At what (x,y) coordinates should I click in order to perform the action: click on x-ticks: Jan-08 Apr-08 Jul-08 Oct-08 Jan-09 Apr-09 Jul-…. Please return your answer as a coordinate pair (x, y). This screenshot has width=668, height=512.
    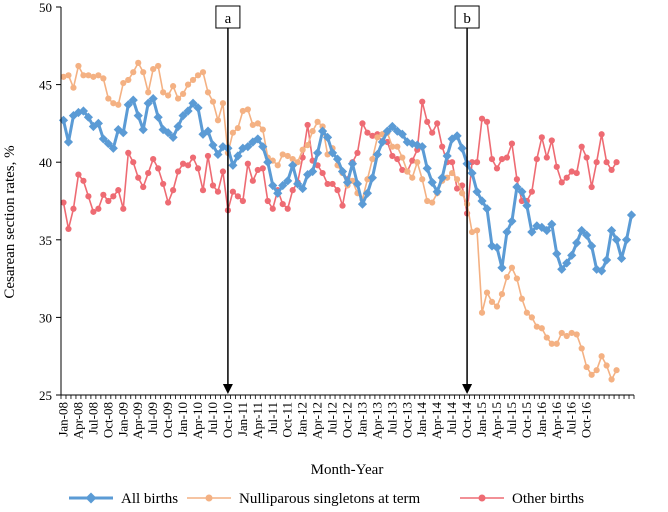
    Looking at the image, I should click on (345, 417).